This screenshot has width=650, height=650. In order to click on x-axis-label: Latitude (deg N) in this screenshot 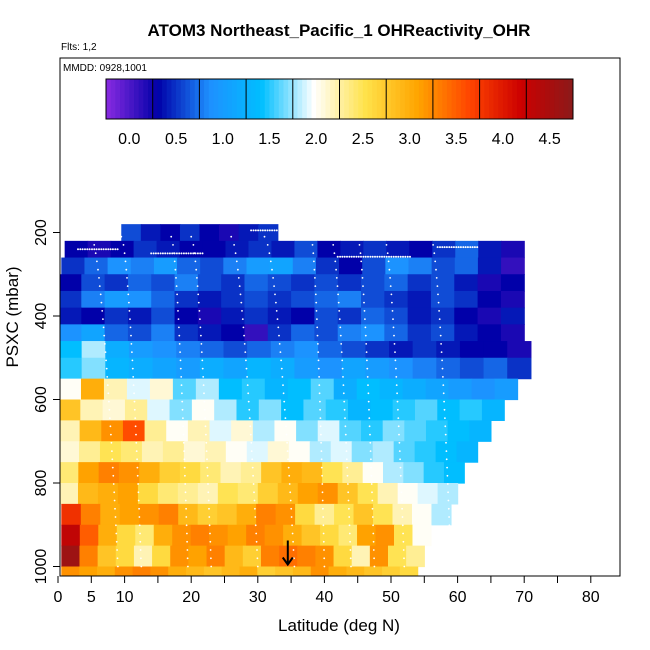, I will do `click(339, 625)`.